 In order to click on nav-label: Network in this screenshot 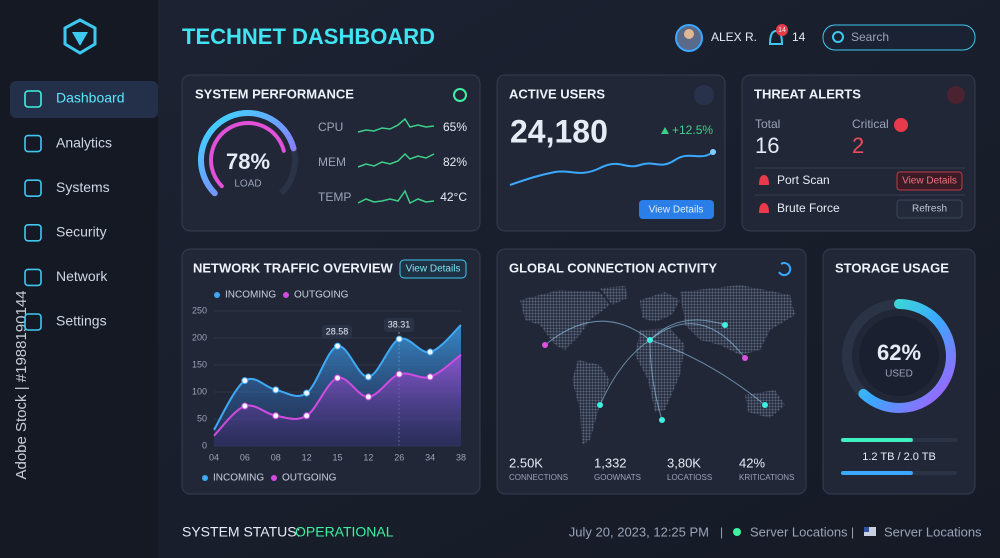, I will do `click(82, 276)`.